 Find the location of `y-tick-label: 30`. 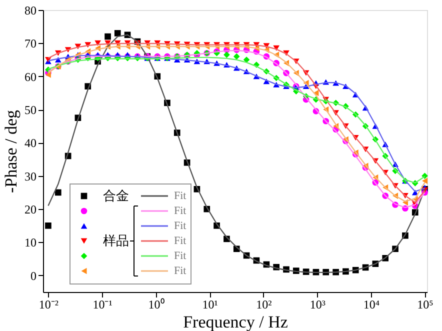

y-tick-label: 30 is located at coordinates (30, 176).